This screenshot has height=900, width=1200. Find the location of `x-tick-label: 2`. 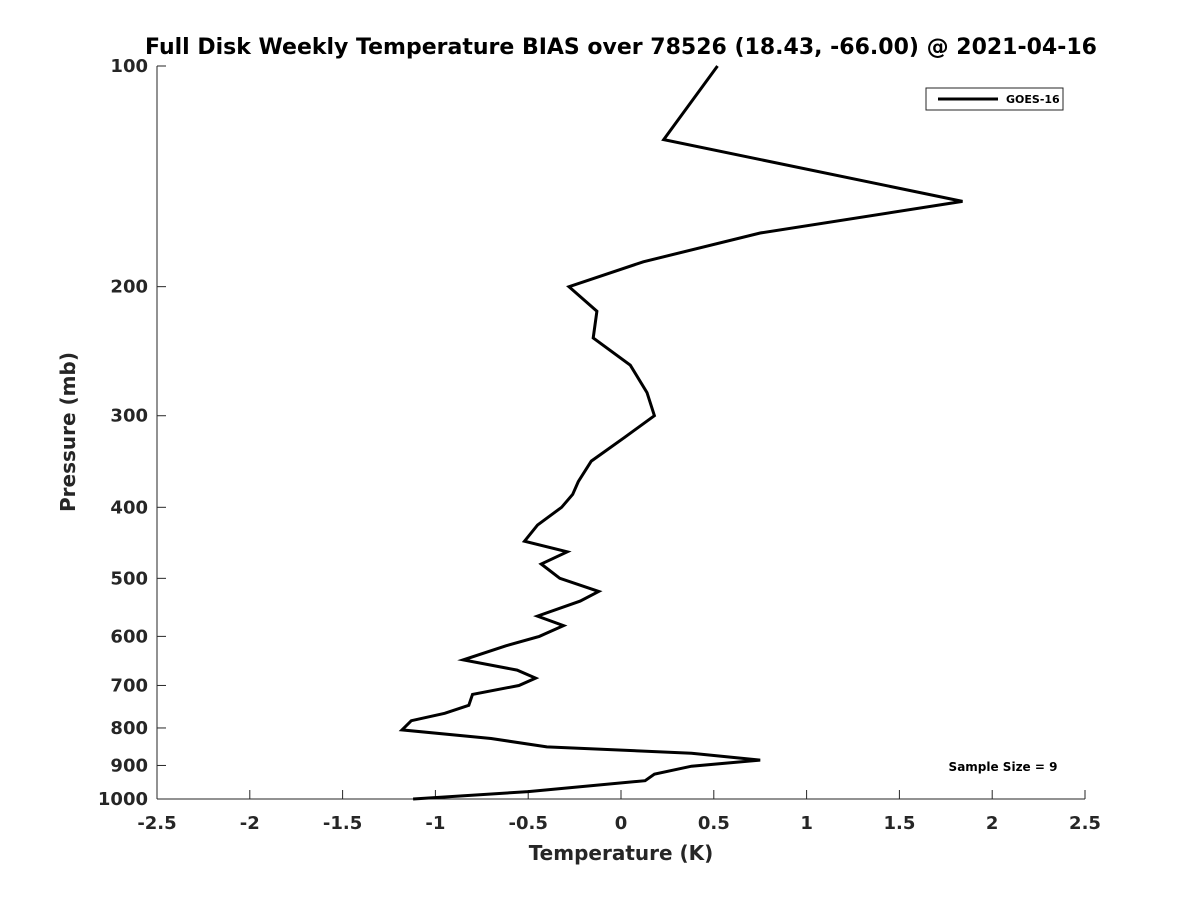

x-tick-label: 2 is located at coordinates (992, 823).